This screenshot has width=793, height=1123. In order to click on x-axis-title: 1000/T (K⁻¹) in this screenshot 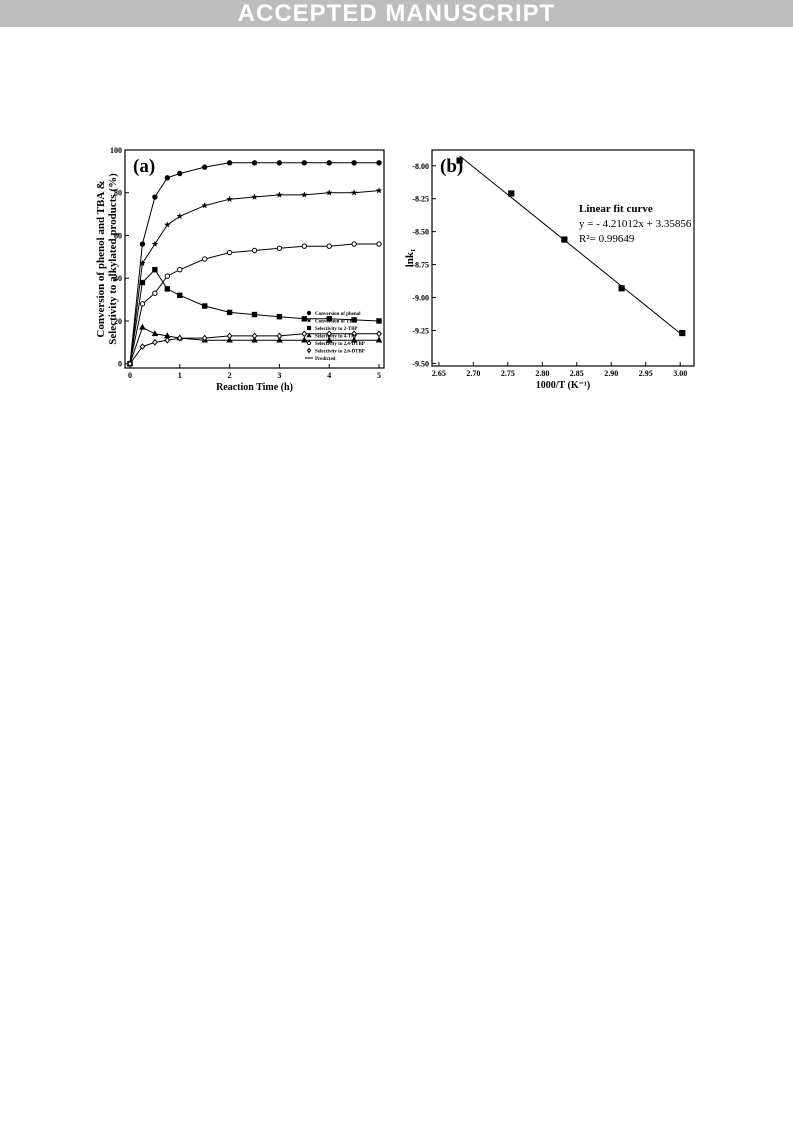, I will do `click(563, 385)`.